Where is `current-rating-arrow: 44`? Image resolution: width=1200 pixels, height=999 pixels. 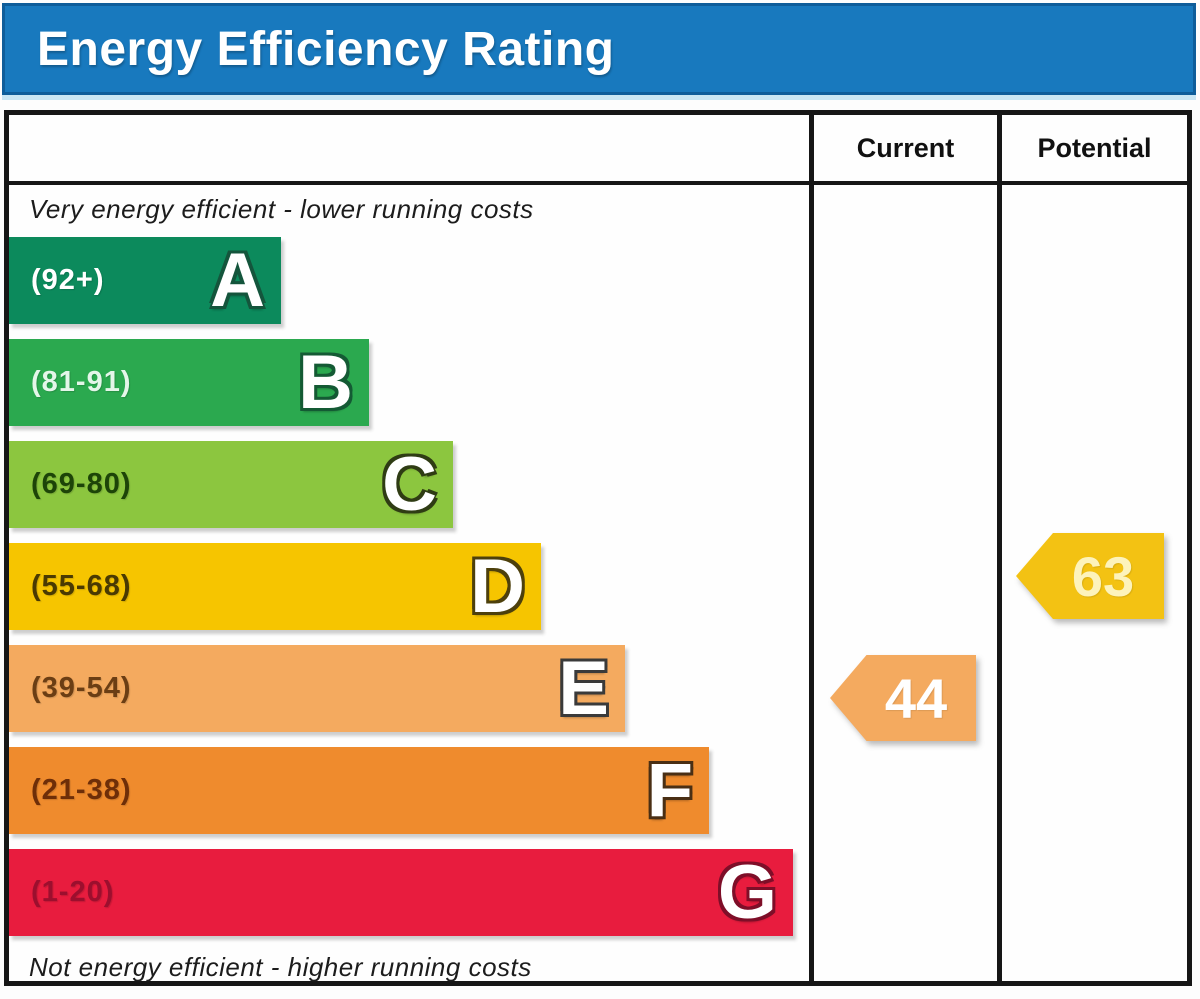
current-rating-arrow: 44 is located at coordinates (903, 698).